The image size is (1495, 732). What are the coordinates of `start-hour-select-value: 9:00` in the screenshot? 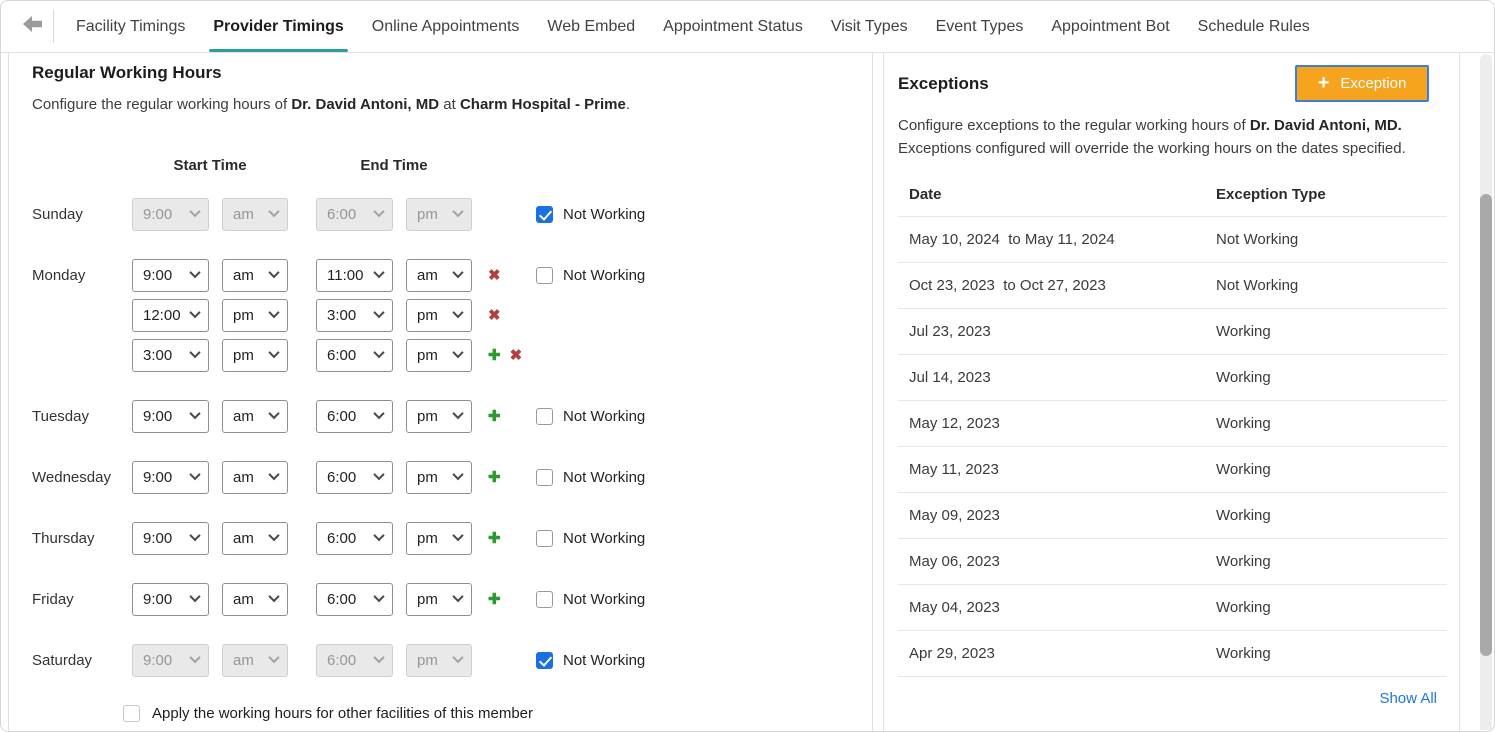 It's located at (158, 660).